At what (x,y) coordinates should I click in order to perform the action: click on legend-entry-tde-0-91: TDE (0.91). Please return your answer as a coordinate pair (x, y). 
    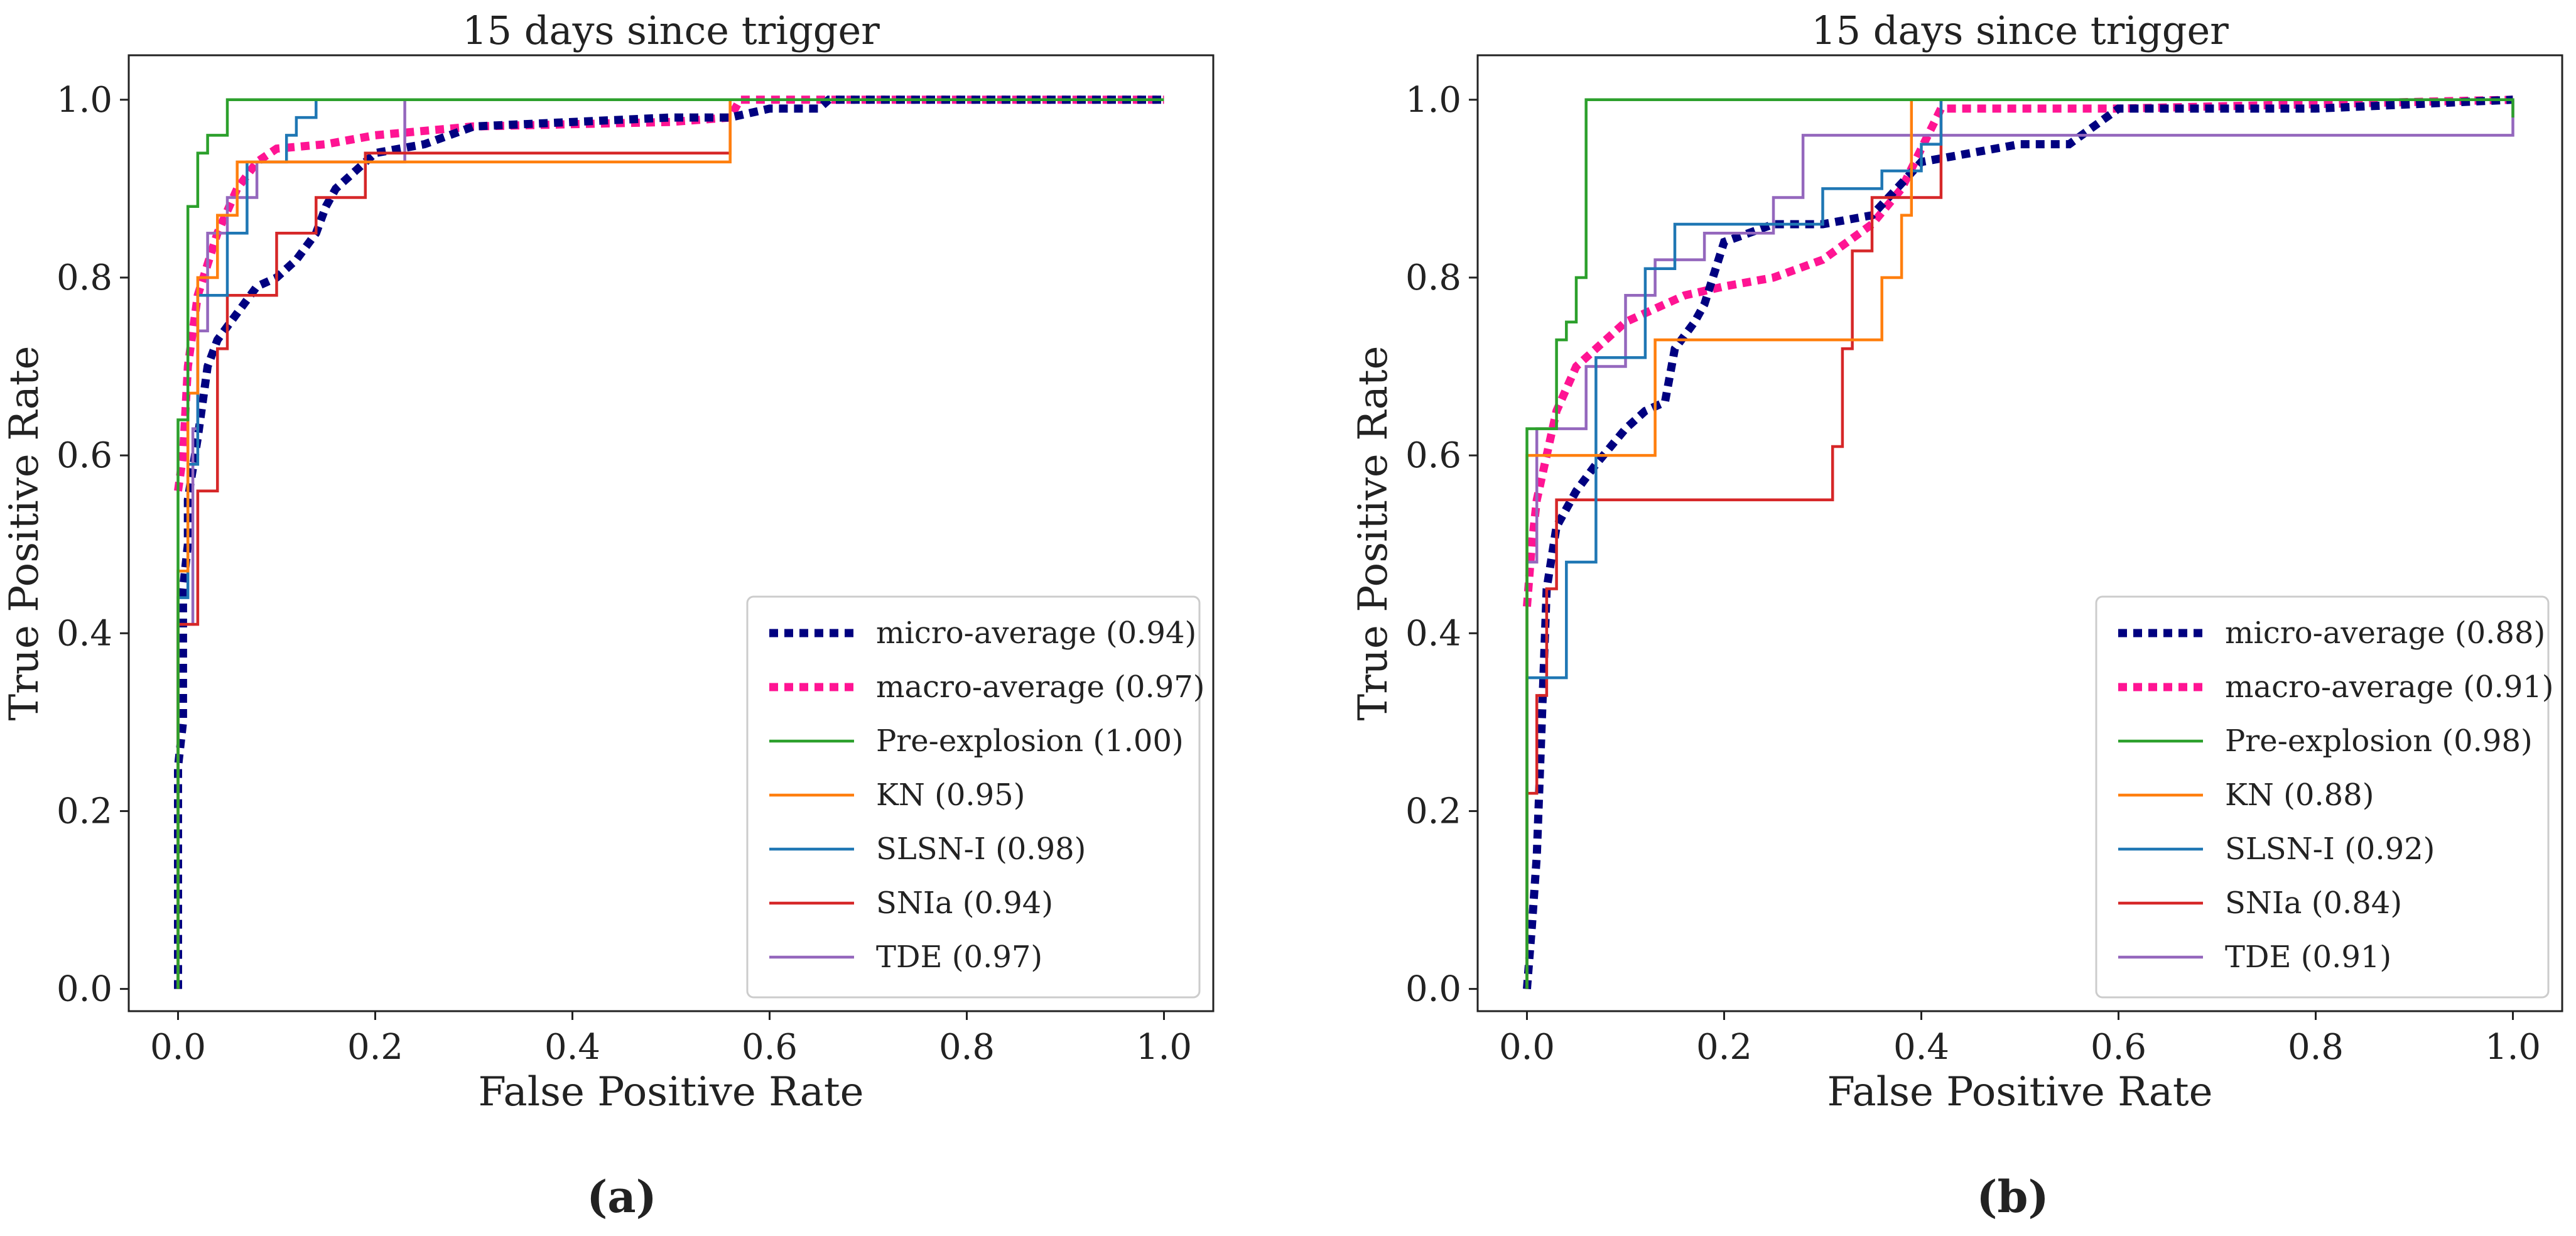
    Looking at the image, I should click on (2308, 957).